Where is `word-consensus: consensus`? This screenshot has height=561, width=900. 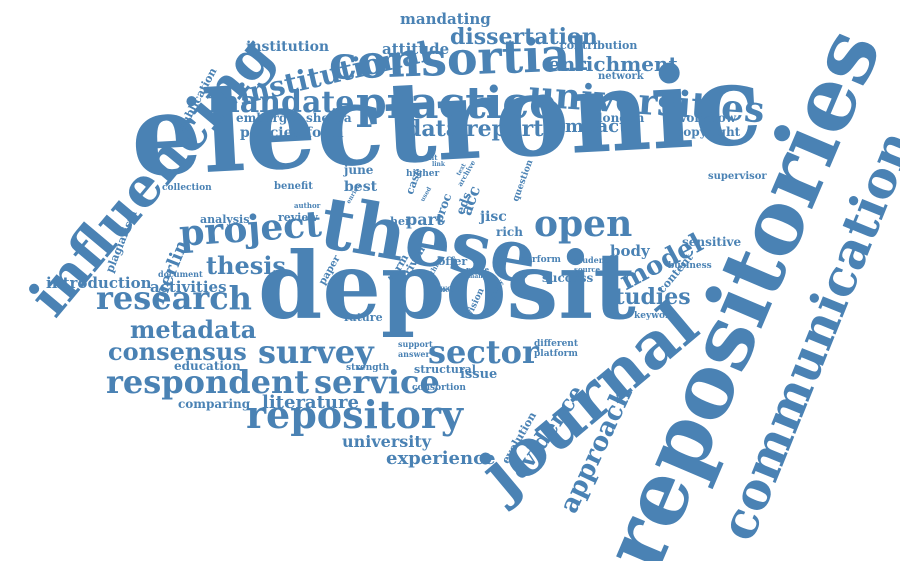 word-consensus: consensus is located at coordinates (177, 351).